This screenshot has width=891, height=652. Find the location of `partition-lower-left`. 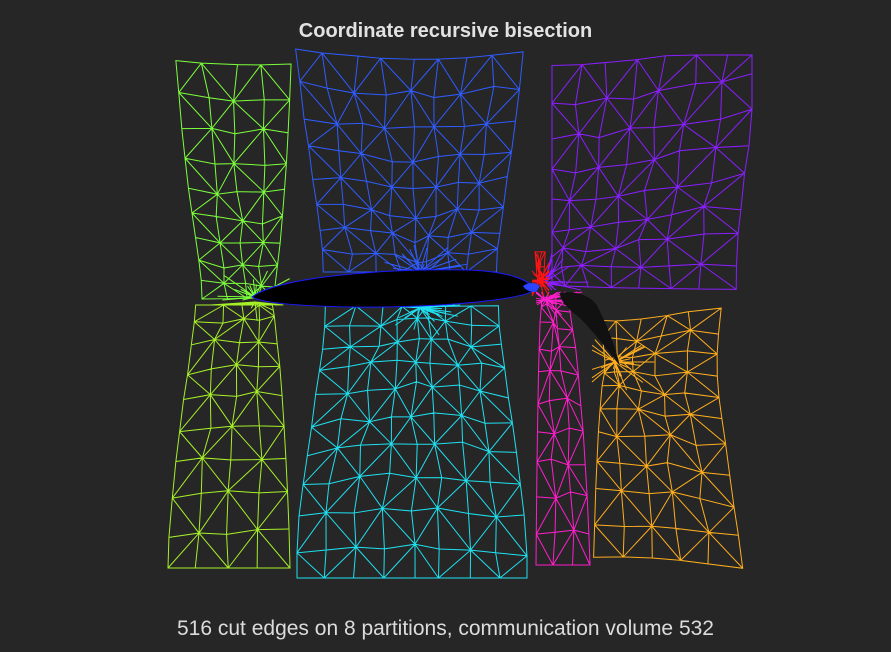

partition-lower-left is located at coordinates (229, 435).